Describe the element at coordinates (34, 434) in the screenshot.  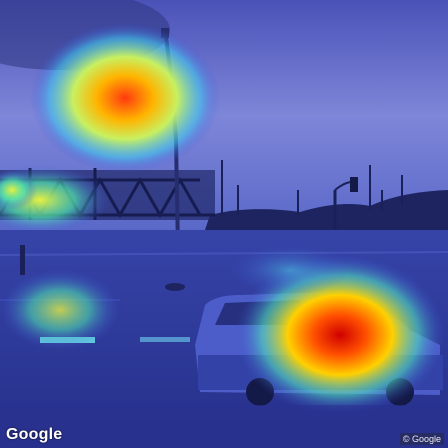
I see `google-watermark: Google` at that location.